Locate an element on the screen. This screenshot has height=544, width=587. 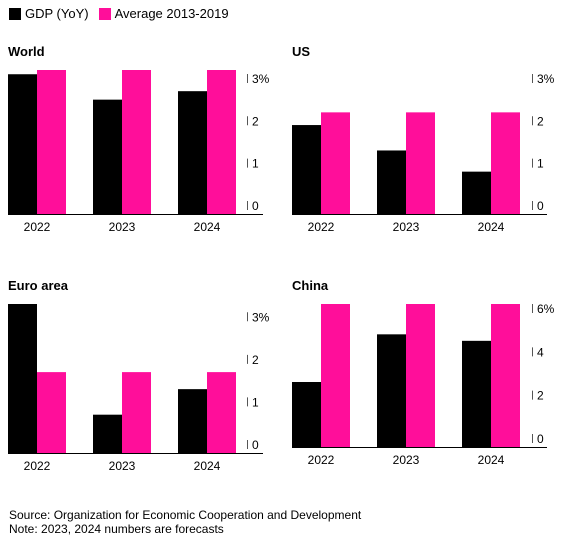
euro-area-bar-average-2024 is located at coordinates (221, 412).